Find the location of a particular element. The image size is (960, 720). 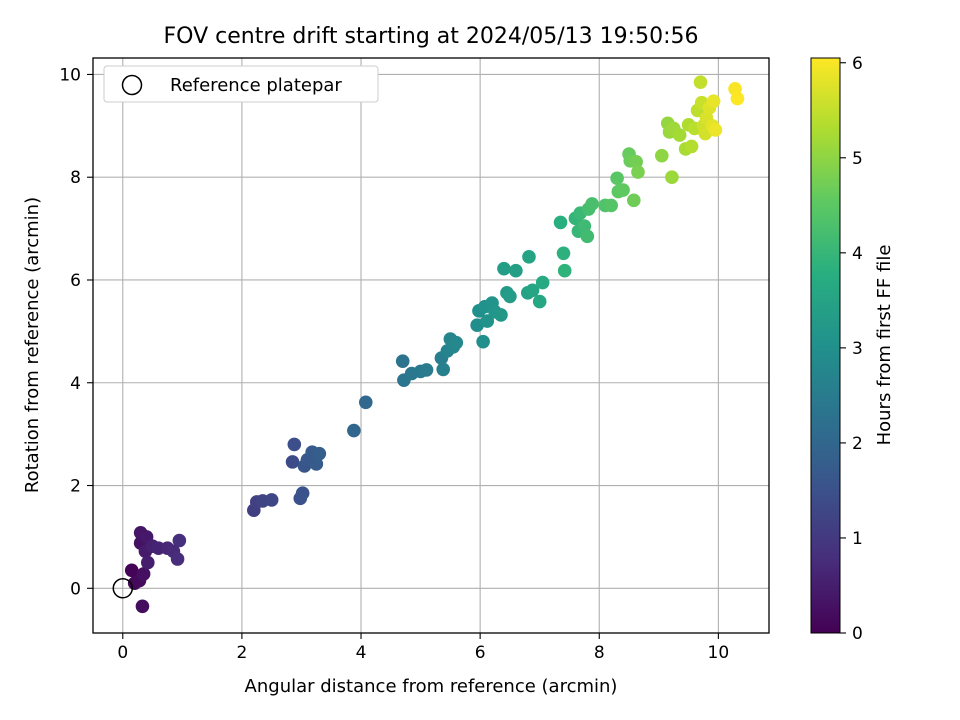

reference-platepar-point is located at coordinates (123, 588).